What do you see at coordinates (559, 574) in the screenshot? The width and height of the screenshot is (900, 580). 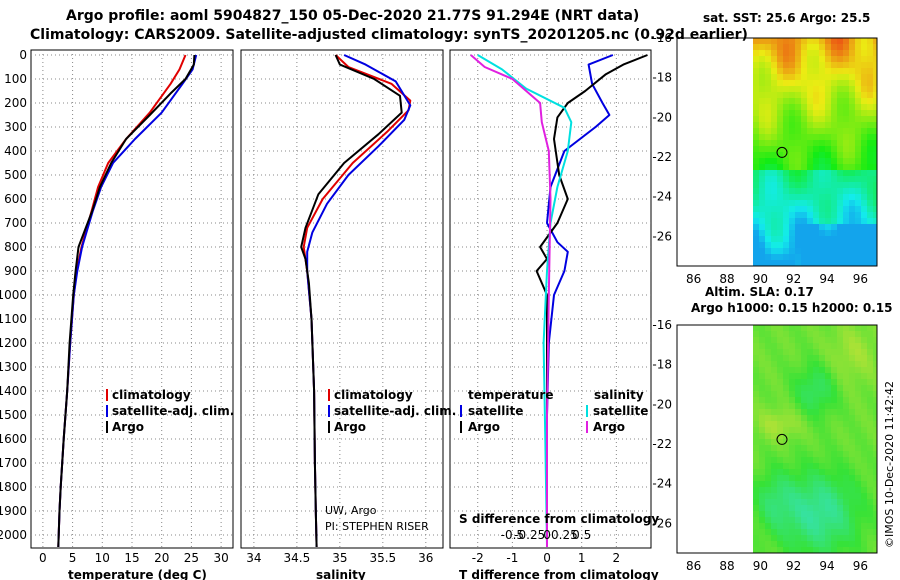 I see `t-difference-axis-label: T difference from climatology` at bounding box center [559, 574].